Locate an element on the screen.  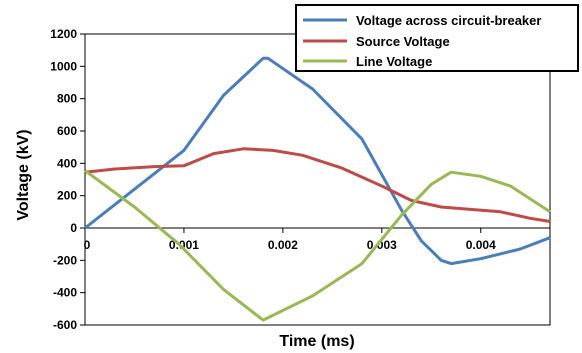
x-tick-label: 0.002 is located at coordinates (283, 245).